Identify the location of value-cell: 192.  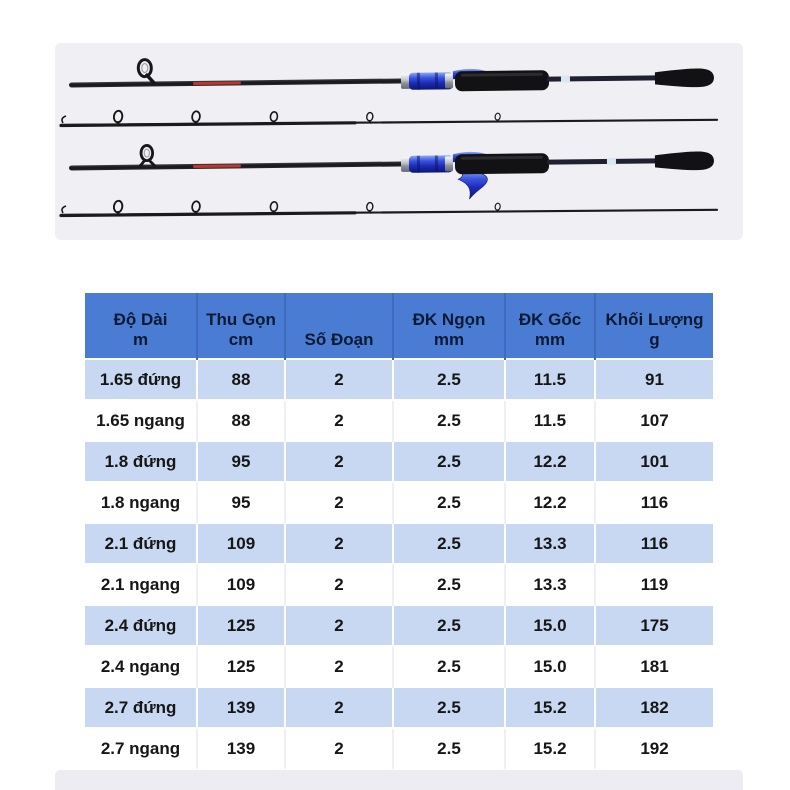
(653, 748).